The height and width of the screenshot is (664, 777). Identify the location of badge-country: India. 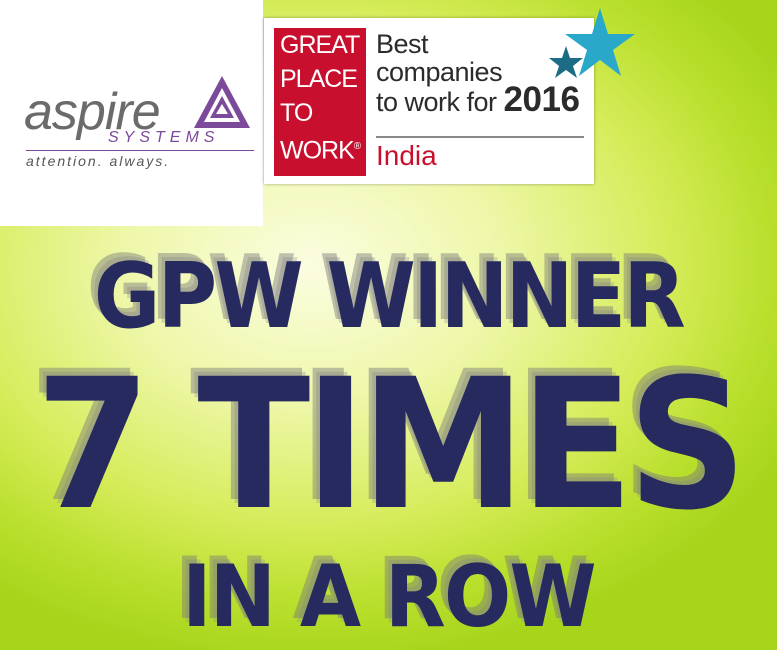
(406, 155).